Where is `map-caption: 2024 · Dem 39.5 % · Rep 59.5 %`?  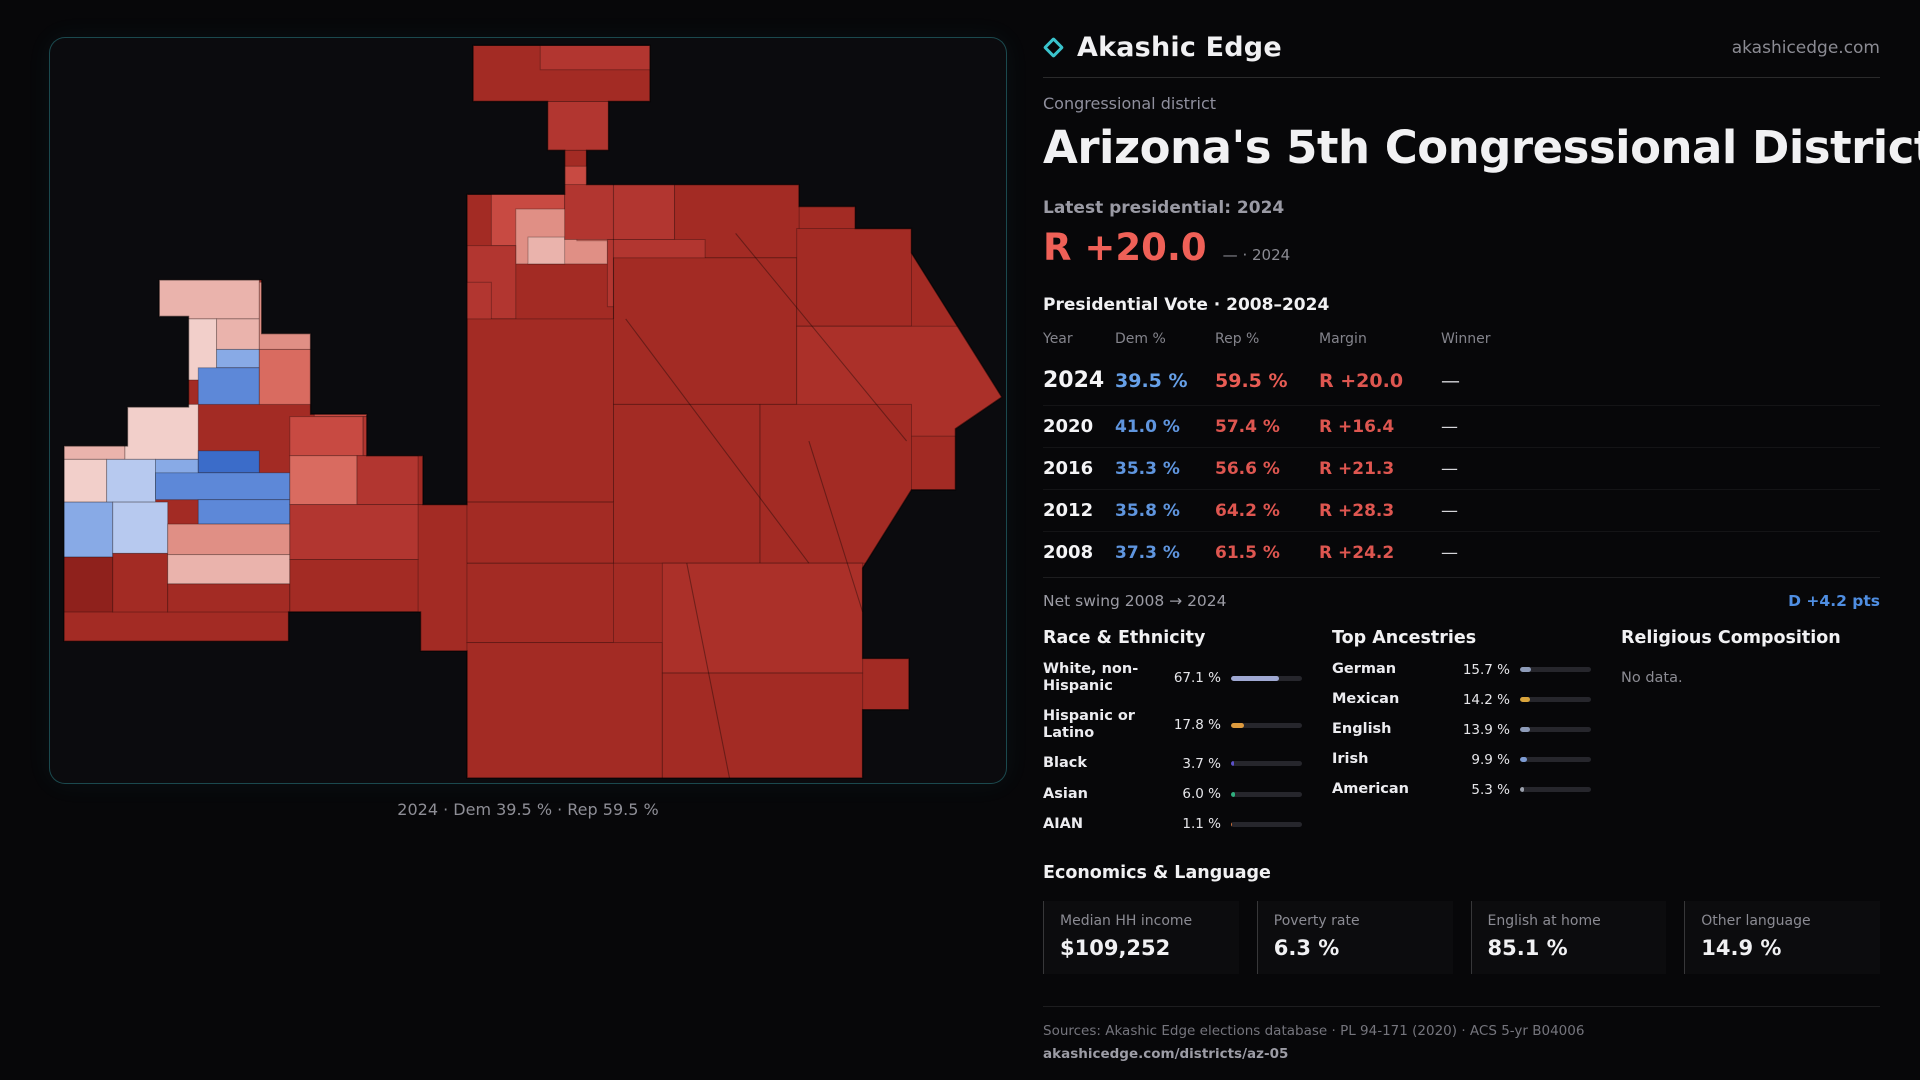 map-caption: 2024 · Dem 39.5 % · Rep 59.5 % is located at coordinates (528, 809).